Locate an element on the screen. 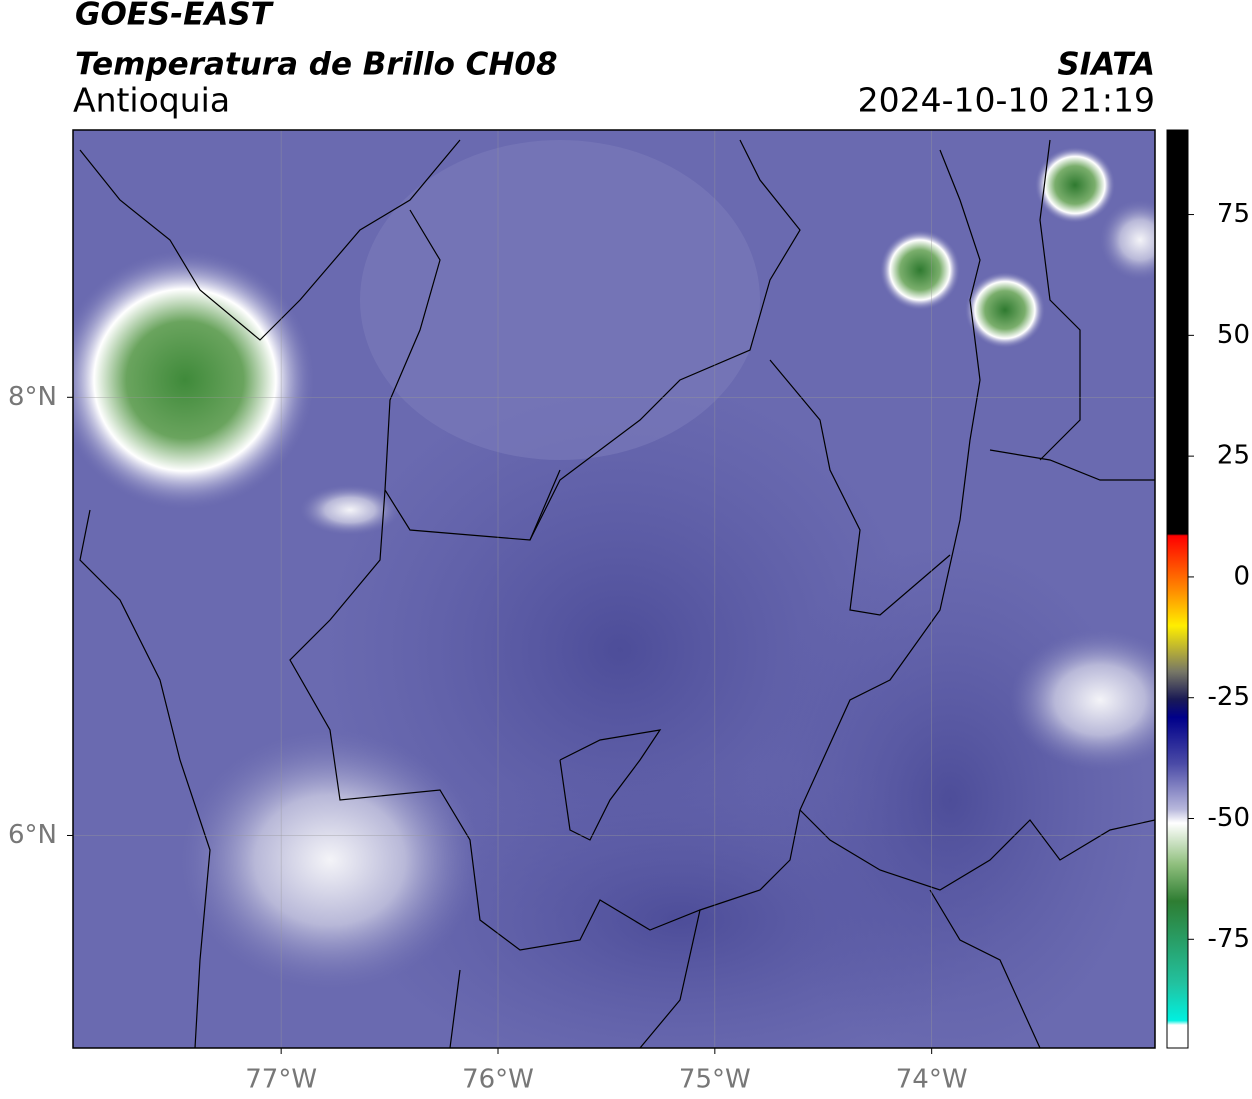 The image size is (1252, 1099). colorbar-tick-label: -75 is located at coordinates (1229, 939).